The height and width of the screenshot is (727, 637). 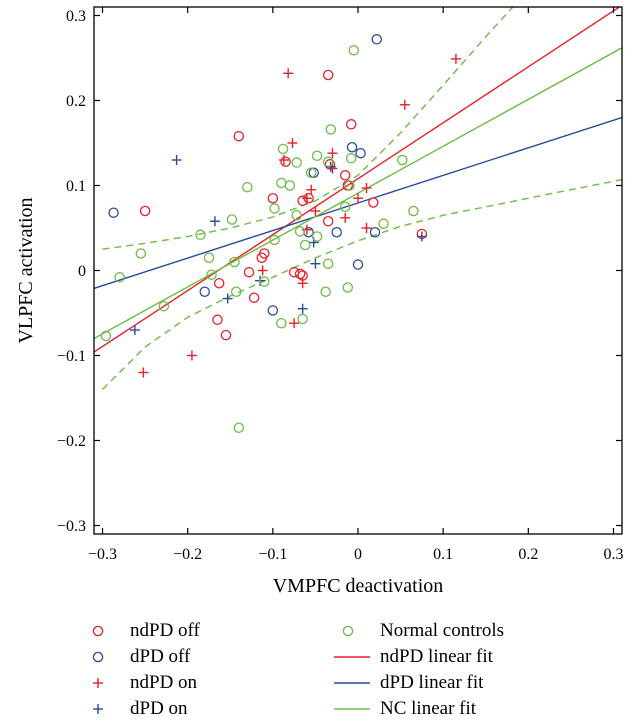 What do you see at coordinates (272, 554) in the screenshot?
I see `x-tick-label: −0.1` at bounding box center [272, 554].